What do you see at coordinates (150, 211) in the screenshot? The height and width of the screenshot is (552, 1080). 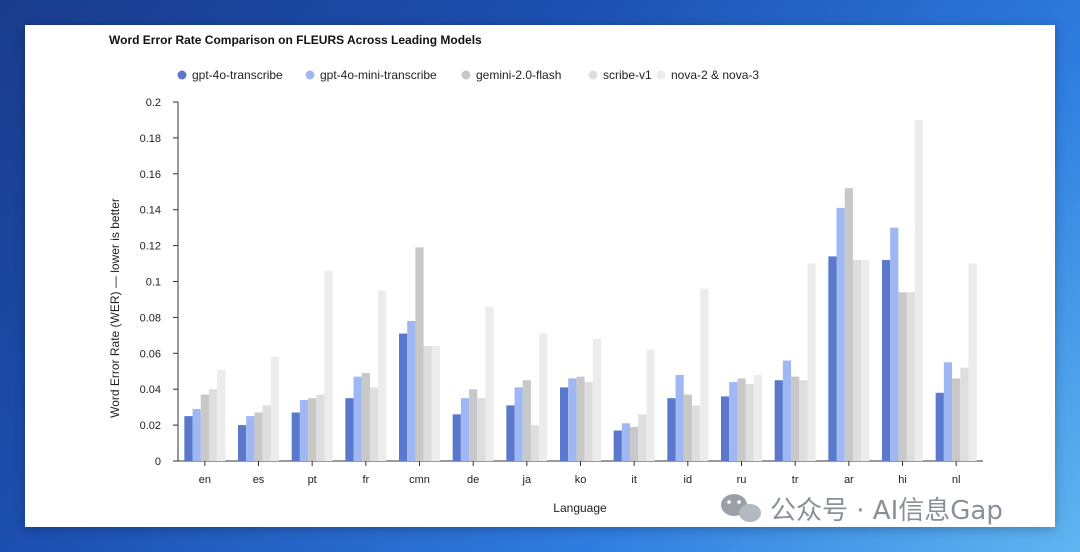 I see `y-tick-label: 0.14` at bounding box center [150, 211].